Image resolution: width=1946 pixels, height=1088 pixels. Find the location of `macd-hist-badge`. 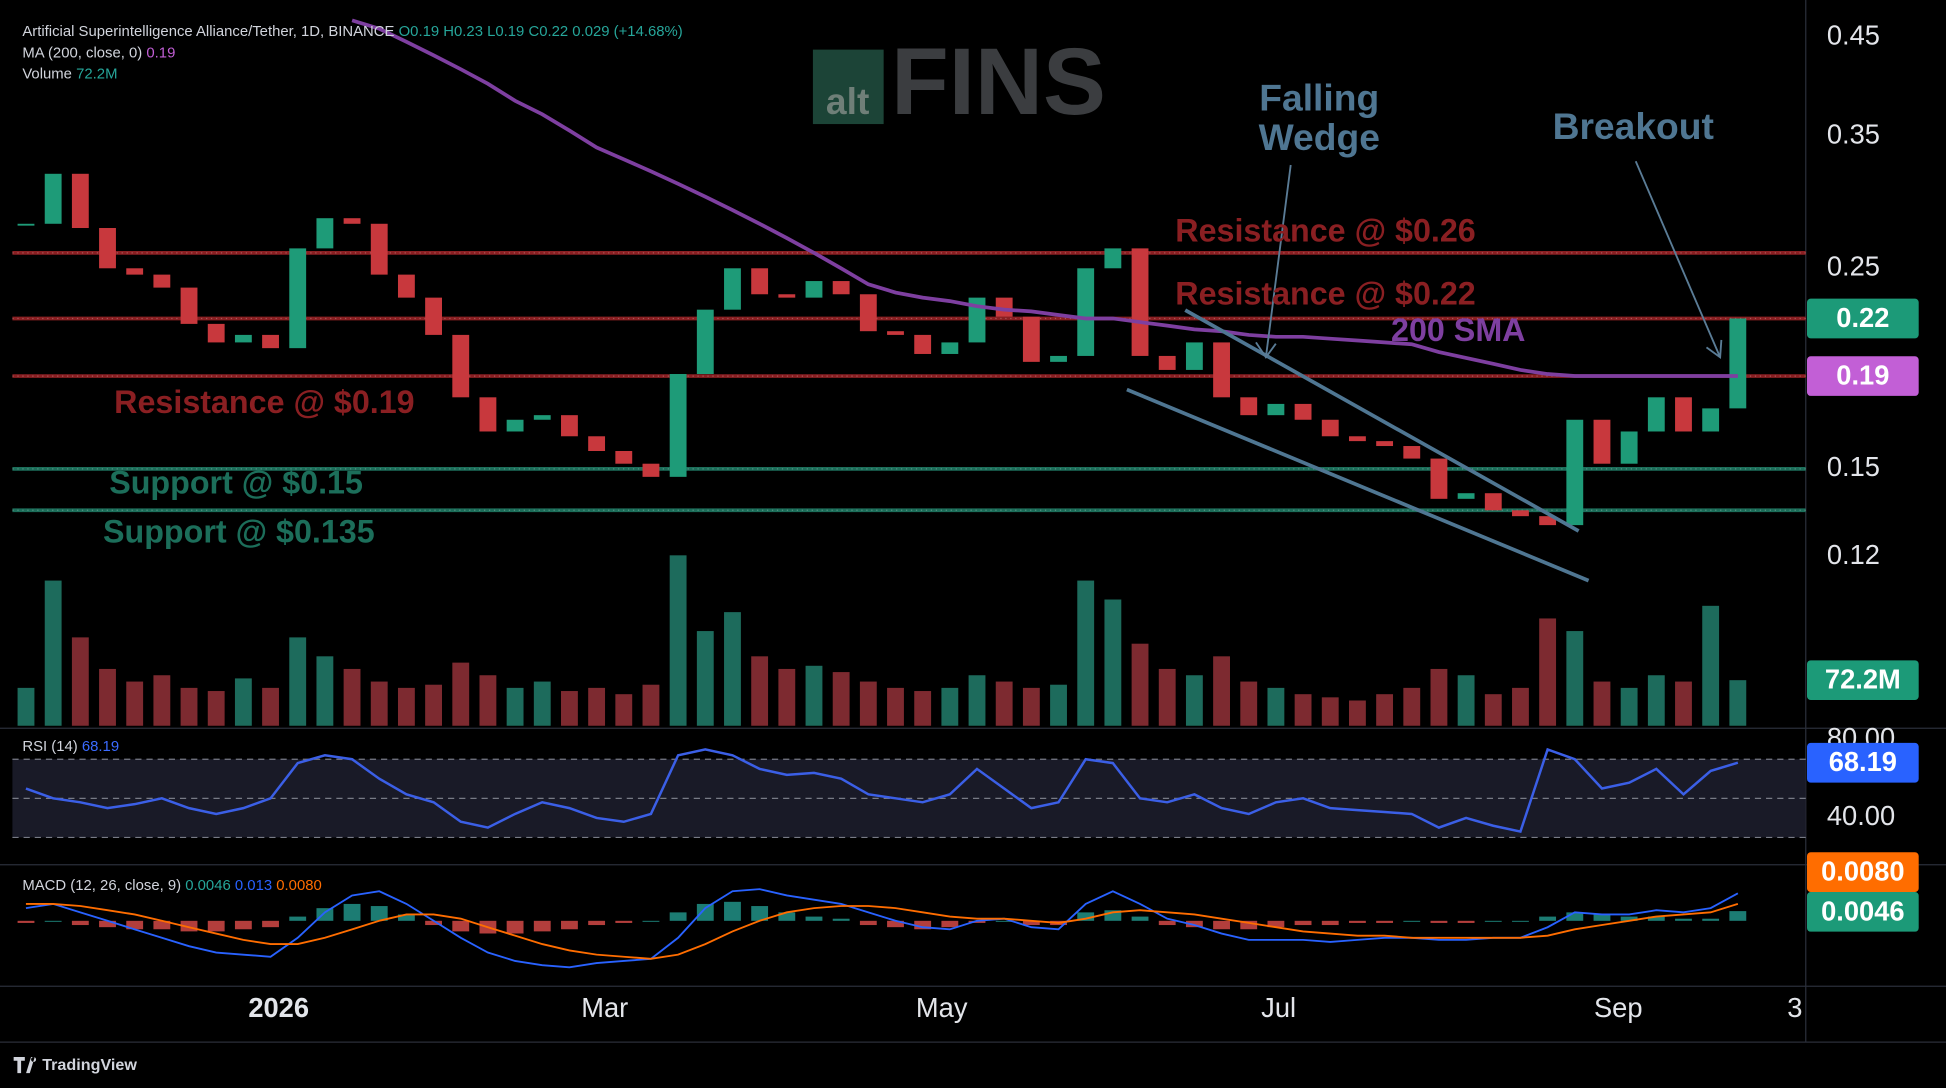

macd-hist-badge is located at coordinates (1863, 911).